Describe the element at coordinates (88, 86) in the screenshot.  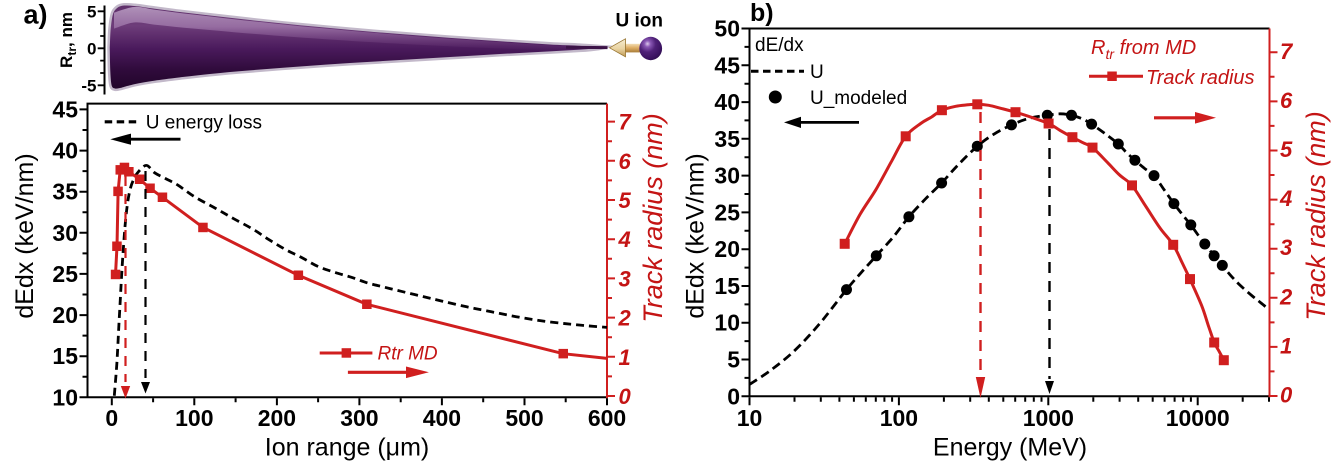
I see `svg-text: -5` at that location.